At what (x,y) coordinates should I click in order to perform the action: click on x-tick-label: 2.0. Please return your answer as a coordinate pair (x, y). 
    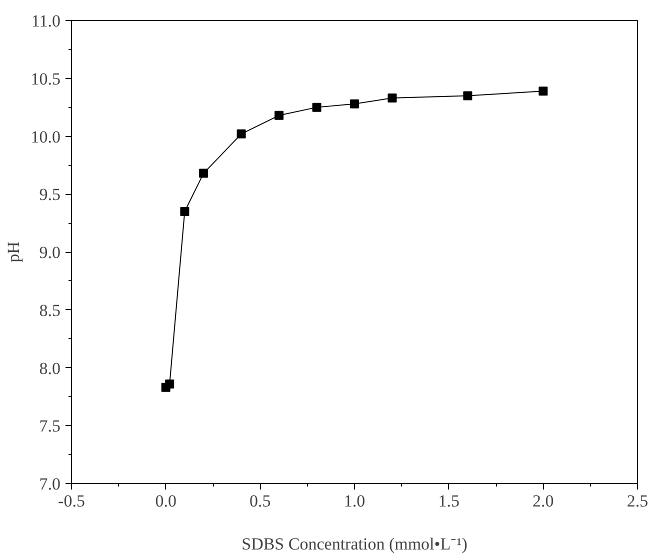
    Looking at the image, I should click on (543, 501).